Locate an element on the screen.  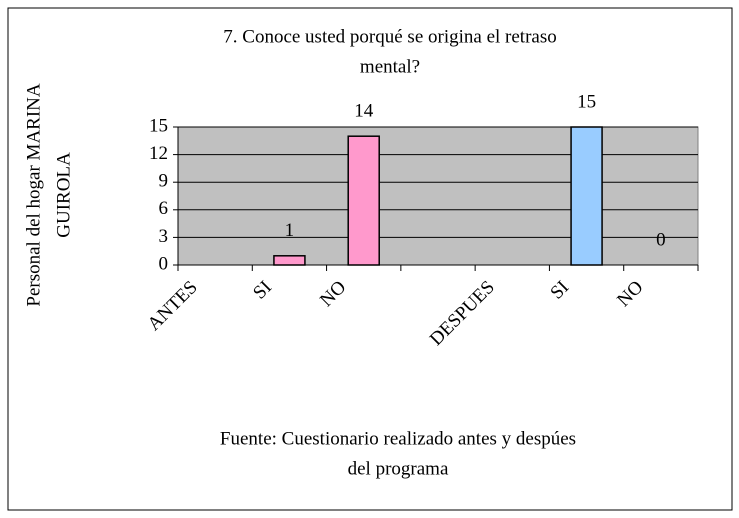
y-tick-label: 0 is located at coordinates (164, 263).